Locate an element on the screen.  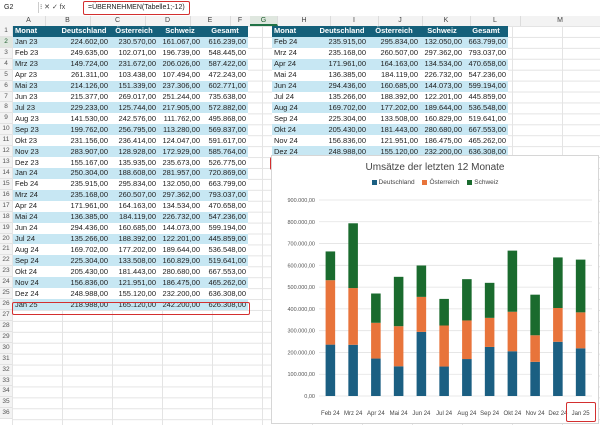
source-cell: 177.202,00 is located at coordinates (134, 250).